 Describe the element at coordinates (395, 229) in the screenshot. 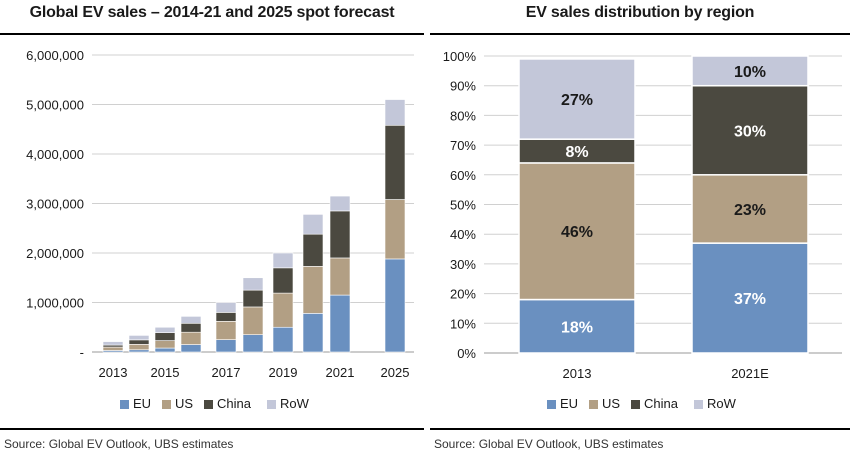

I see `left-bar-us-2025` at that location.